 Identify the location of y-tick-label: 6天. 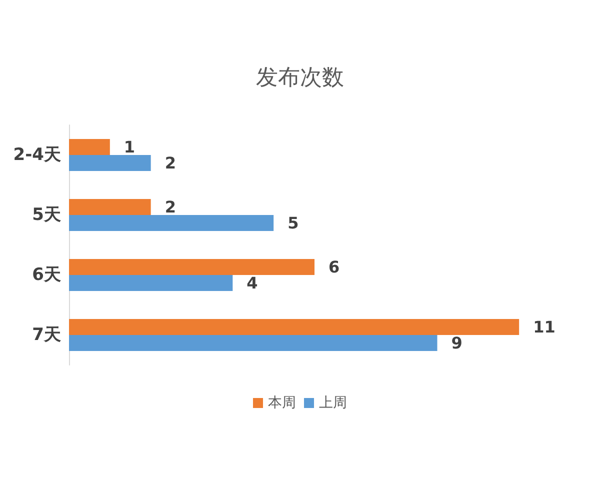
(46, 275).